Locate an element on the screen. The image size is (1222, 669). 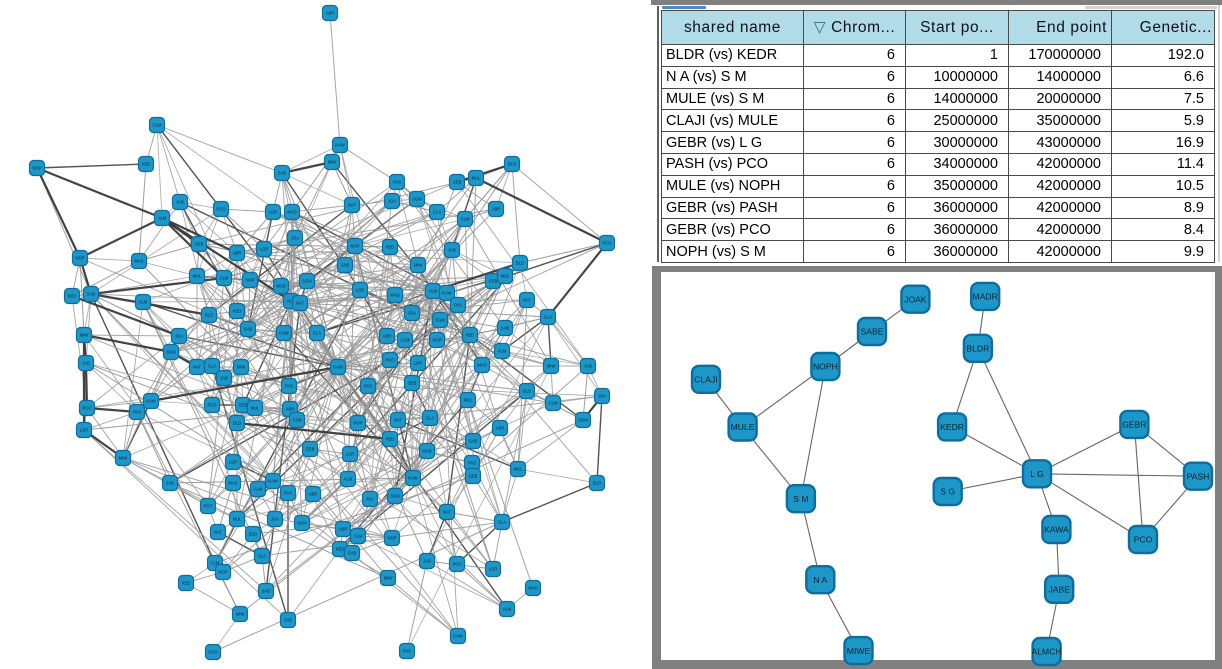
svg-text: MIWE is located at coordinates (859, 651).